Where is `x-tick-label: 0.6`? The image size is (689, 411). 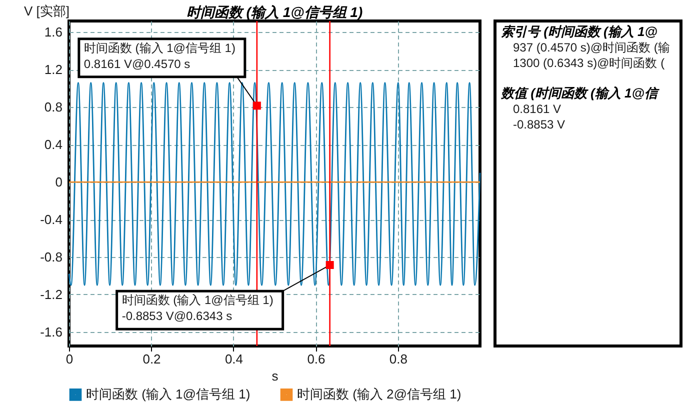
x-tick-label: 0.6 is located at coordinates (316, 359).